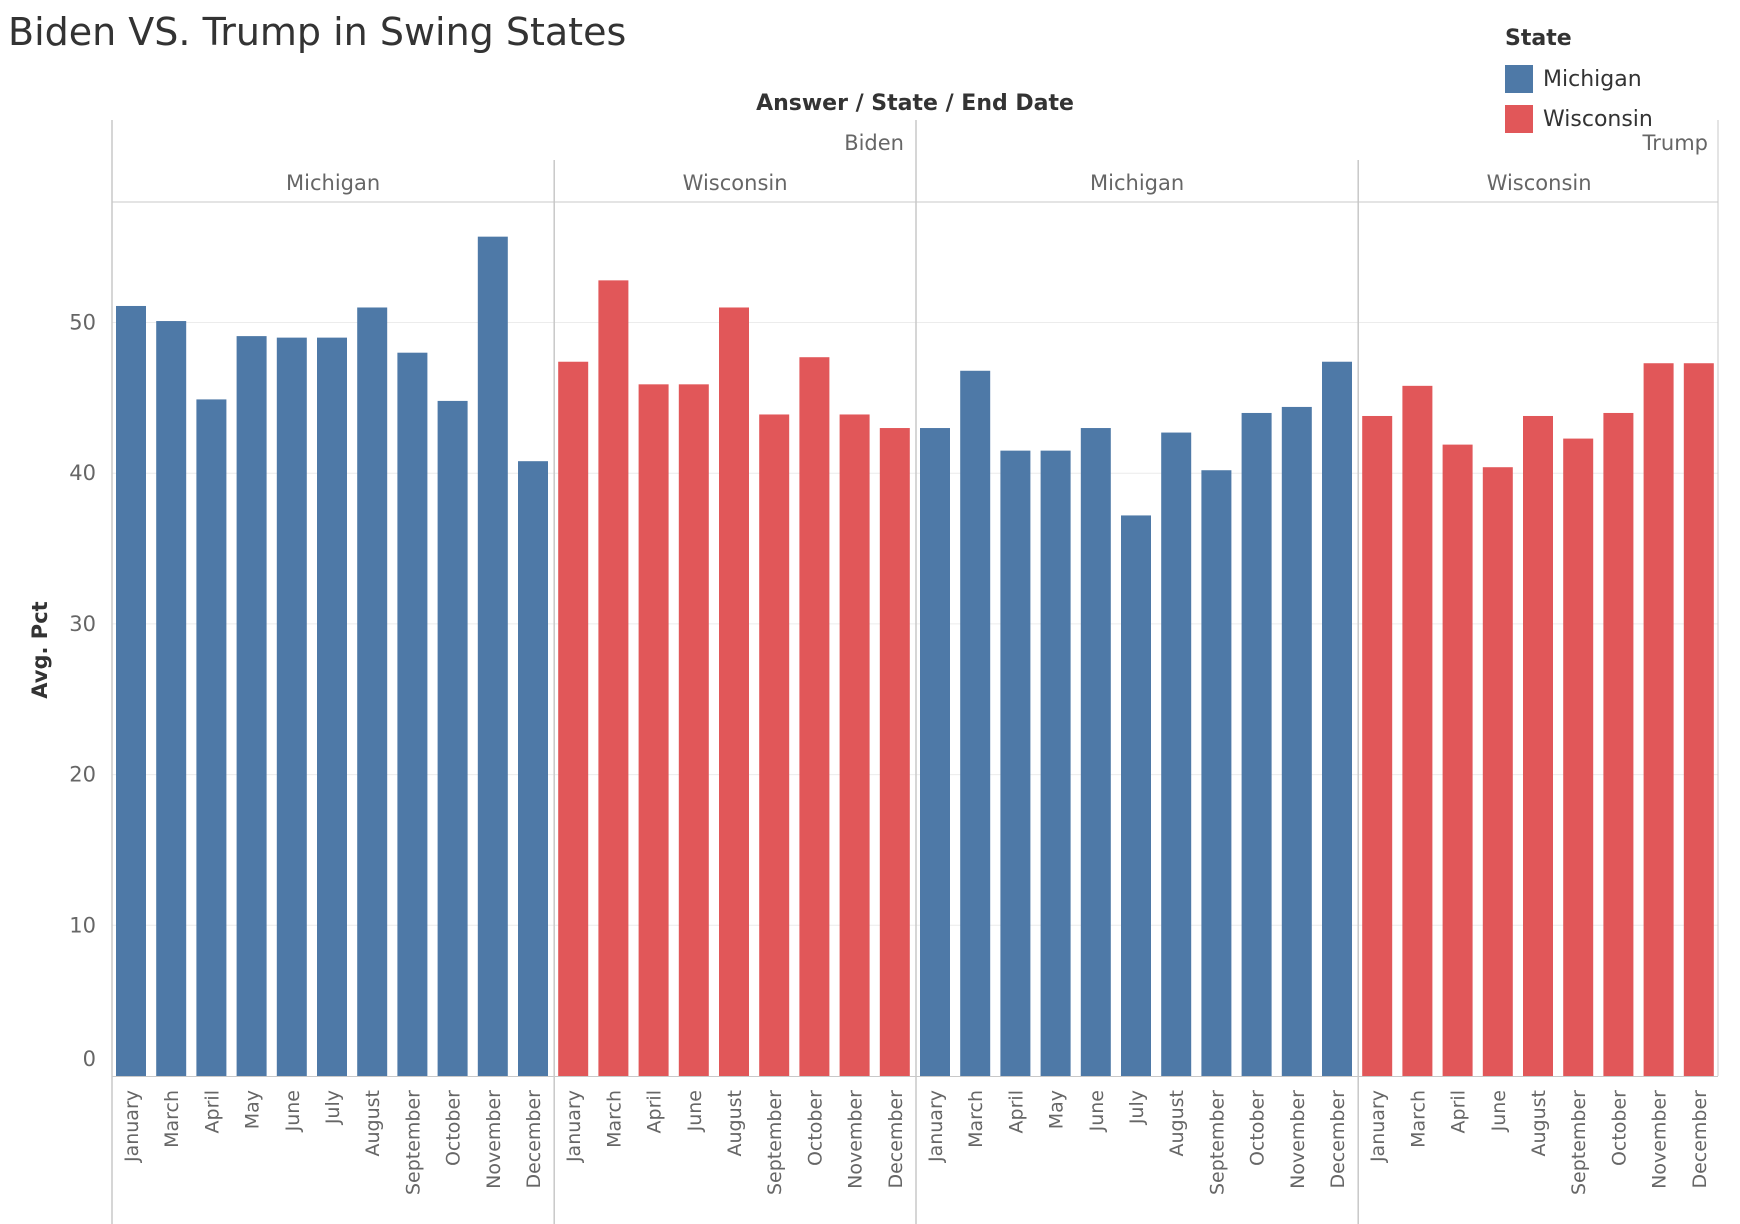  Describe the element at coordinates (1578, 757) in the screenshot. I see `bar-trump-wisconsin-september` at that location.